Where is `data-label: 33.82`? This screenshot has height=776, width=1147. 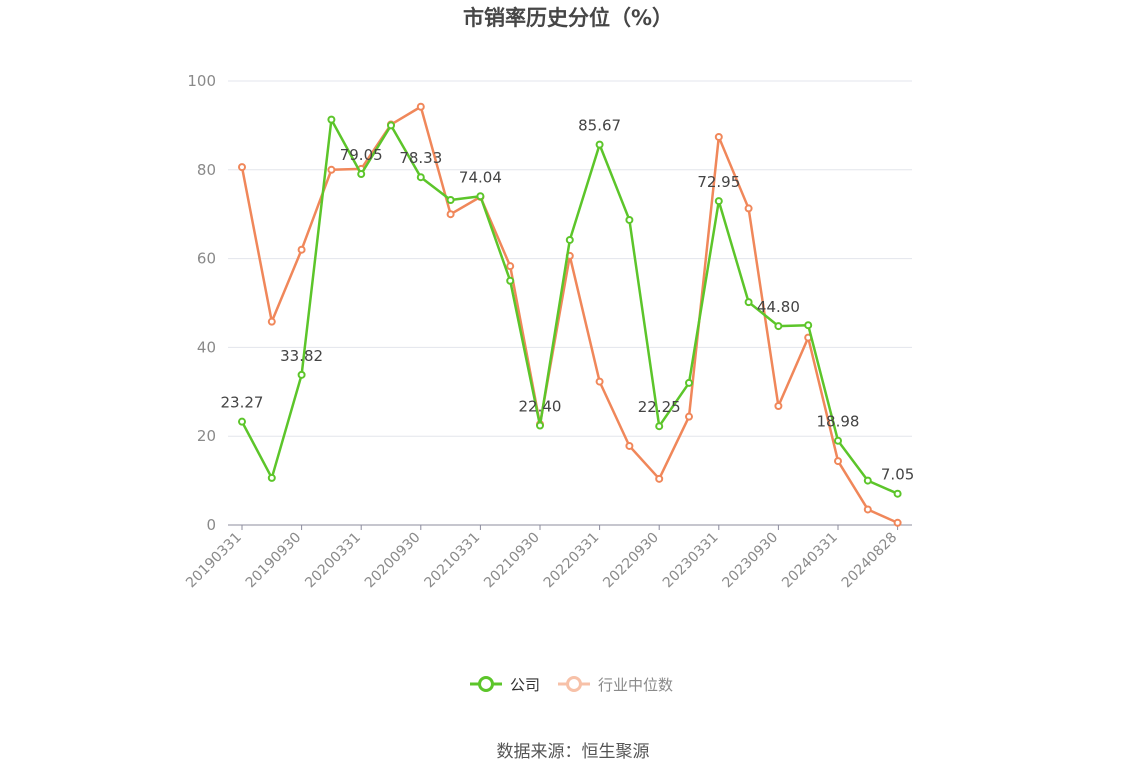
data-label: 33.82 is located at coordinates (301, 356).